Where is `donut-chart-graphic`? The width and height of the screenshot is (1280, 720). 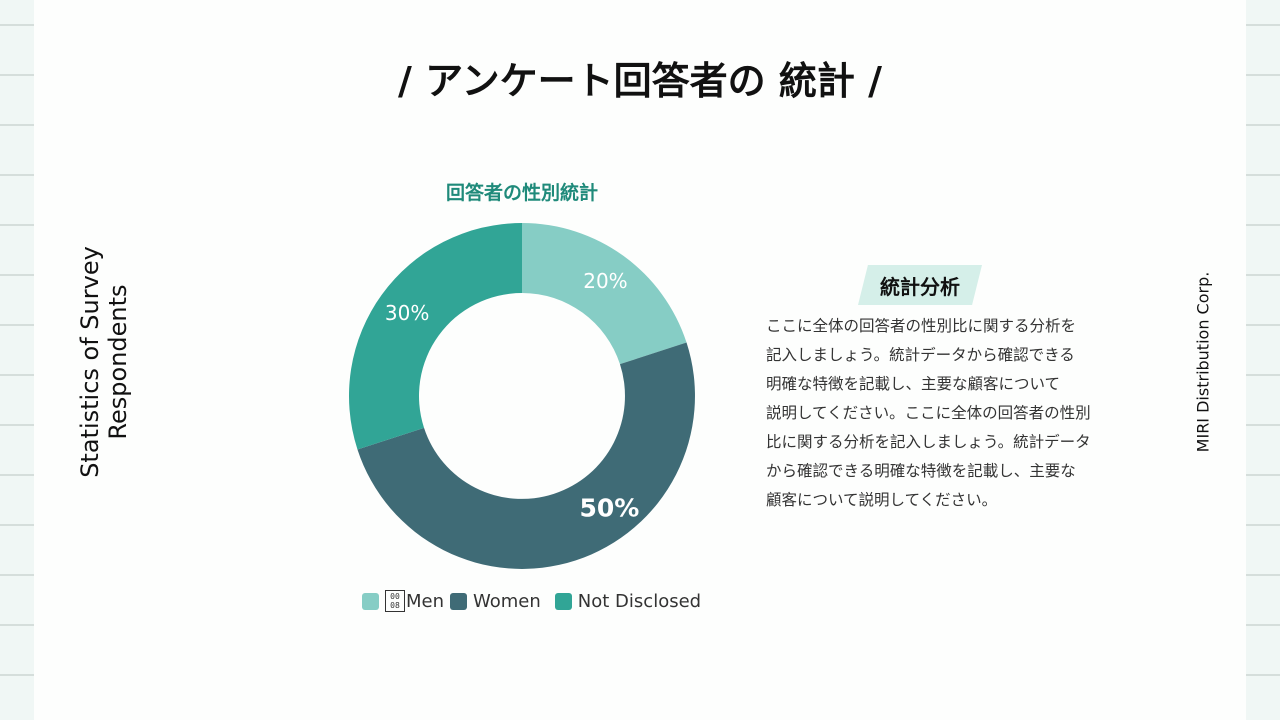 donut-chart-graphic is located at coordinates (522, 396).